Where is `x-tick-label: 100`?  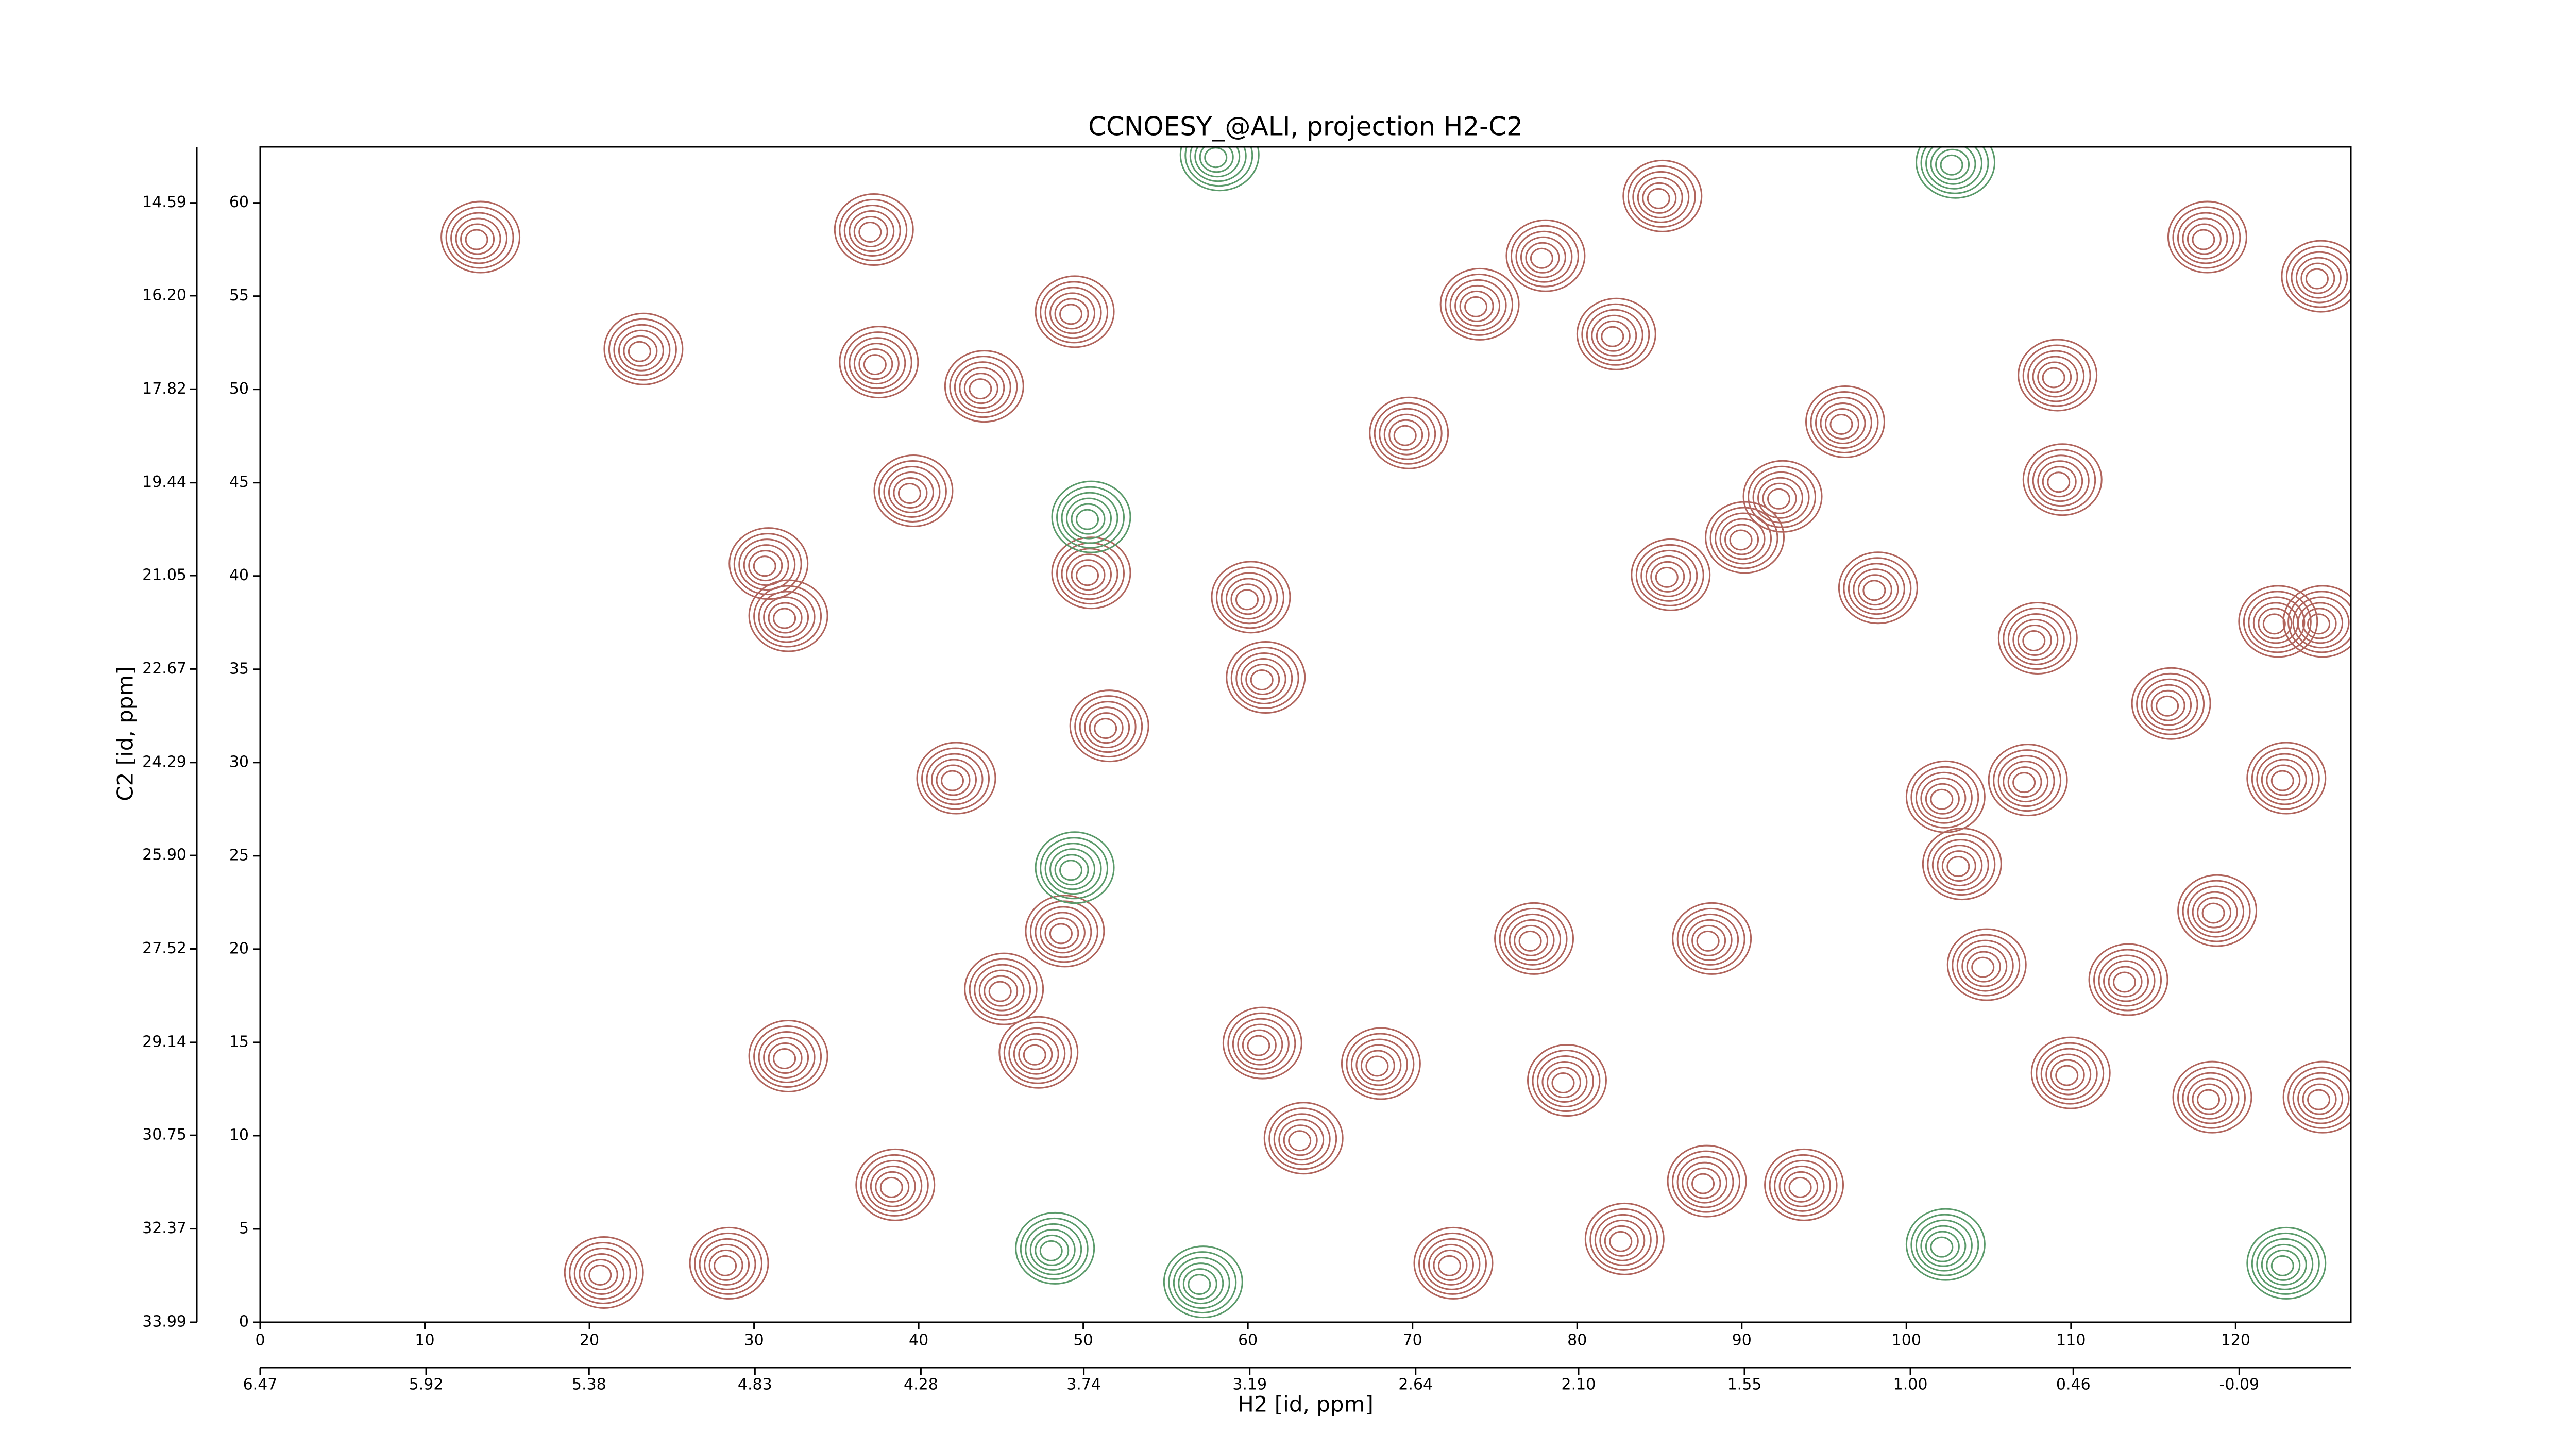 x-tick-label: 100 is located at coordinates (1906, 1341).